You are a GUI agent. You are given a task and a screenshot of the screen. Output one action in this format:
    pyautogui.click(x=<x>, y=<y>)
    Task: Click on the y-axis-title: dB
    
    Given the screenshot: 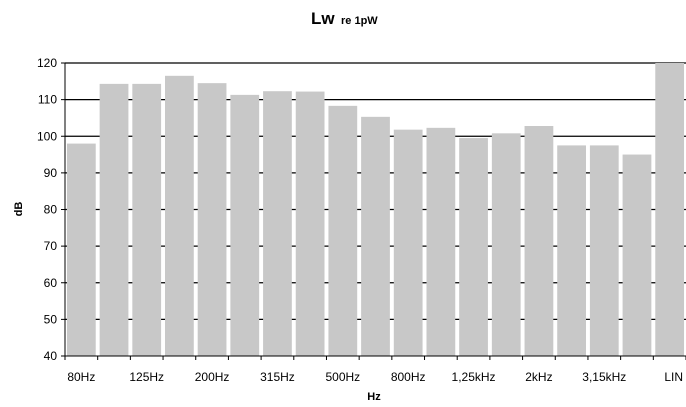 What is the action you would take?
    pyautogui.click(x=19, y=209)
    